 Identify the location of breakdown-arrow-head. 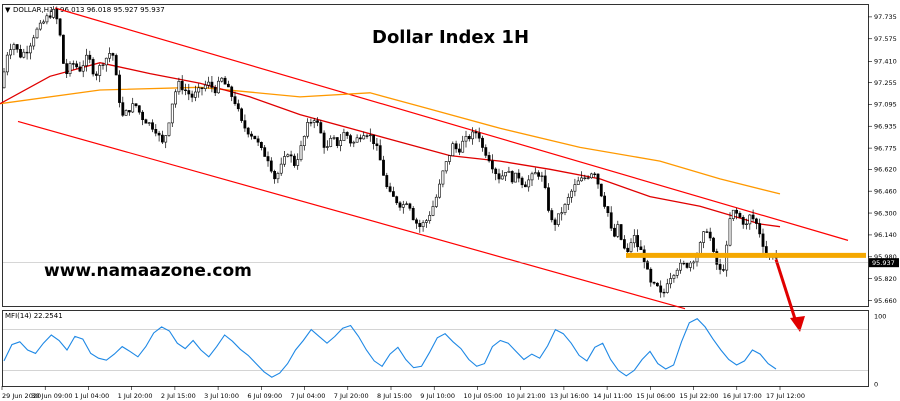
(797, 324).